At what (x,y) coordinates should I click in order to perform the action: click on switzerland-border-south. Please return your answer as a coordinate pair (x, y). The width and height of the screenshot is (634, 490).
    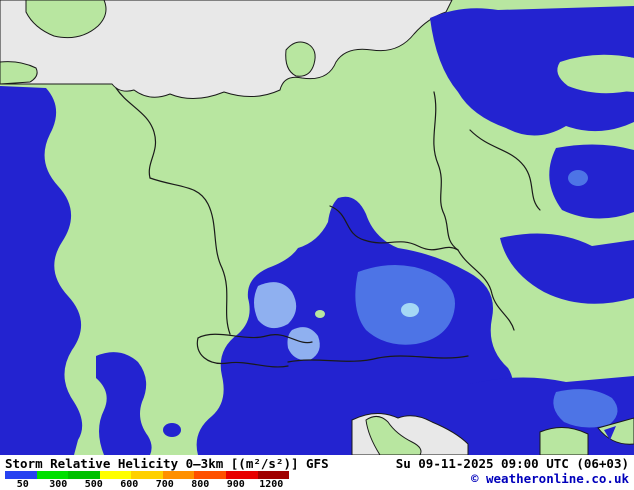
    Looking at the image, I should click on (242, 352).